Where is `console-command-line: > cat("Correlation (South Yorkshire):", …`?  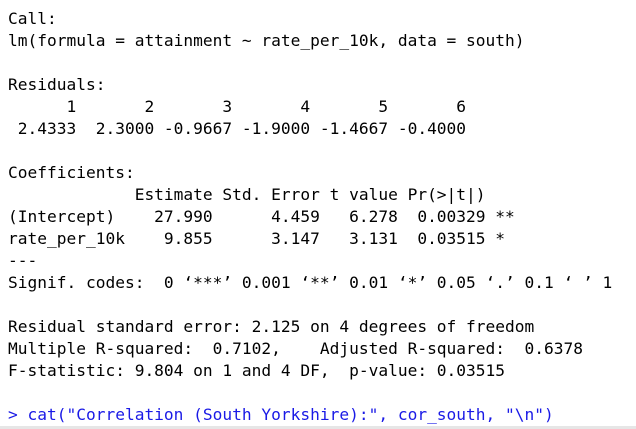 console-command-line: > cat("Correlation (South Yorkshire):", … is located at coordinates (281, 414).